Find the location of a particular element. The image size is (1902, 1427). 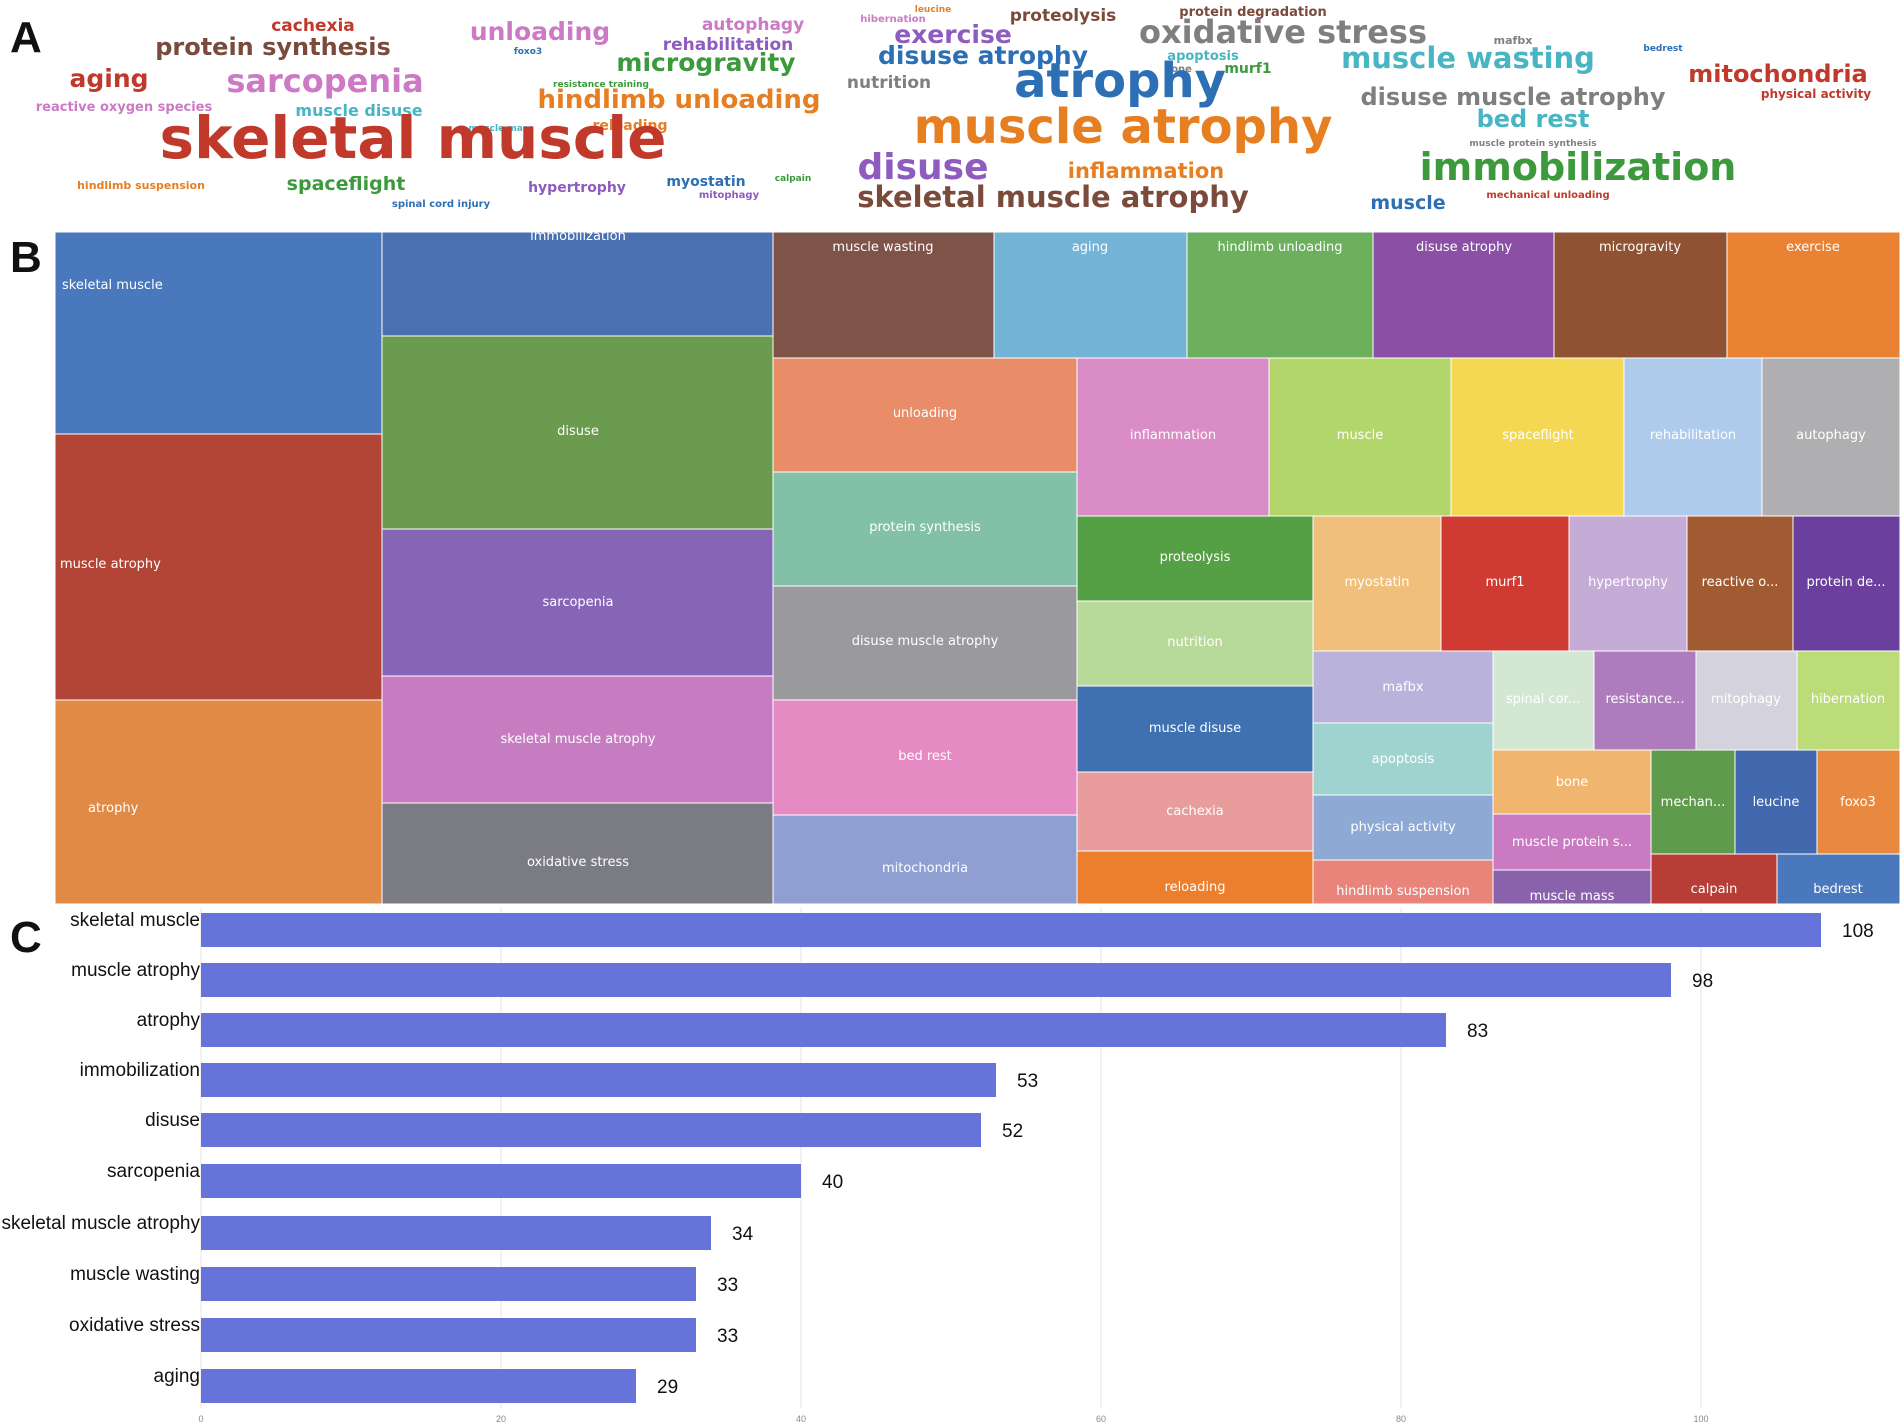

bar-skeletal-muscle-atrophy is located at coordinates (456, 1233).